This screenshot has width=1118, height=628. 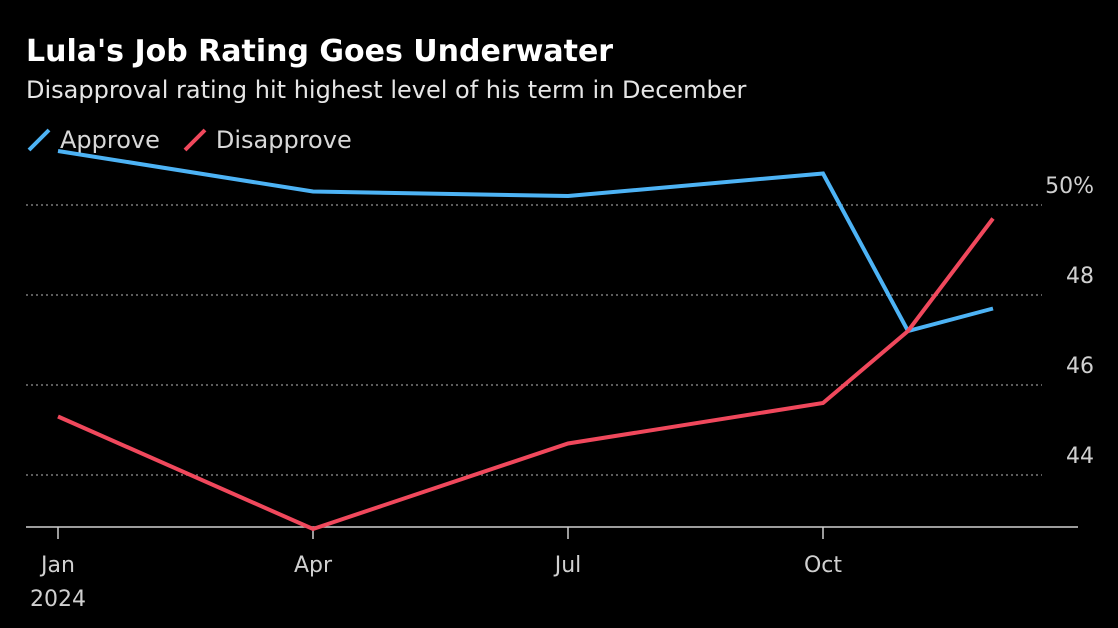 What do you see at coordinates (110, 140) in the screenshot?
I see `legend-label-approve: Approve` at bounding box center [110, 140].